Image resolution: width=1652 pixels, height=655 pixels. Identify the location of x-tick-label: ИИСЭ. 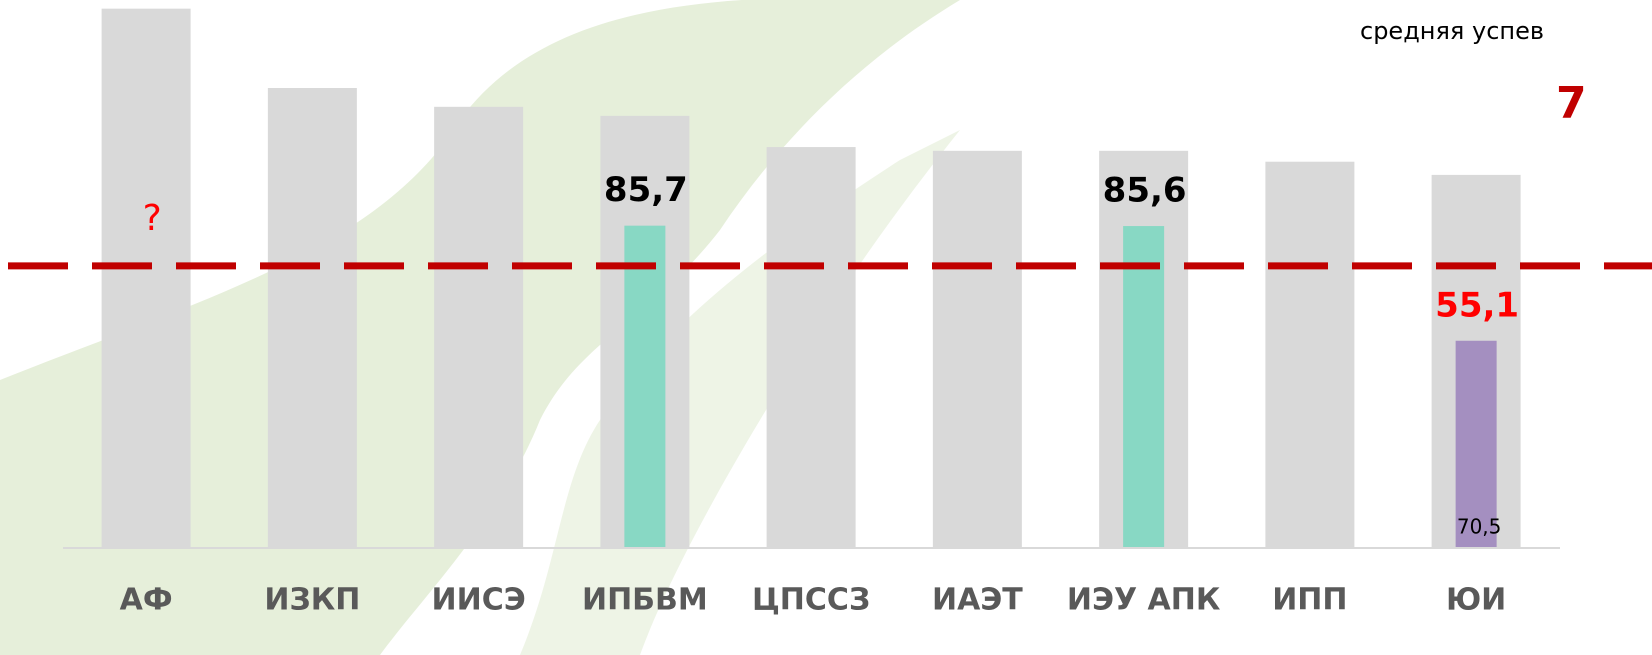
(479, 600).